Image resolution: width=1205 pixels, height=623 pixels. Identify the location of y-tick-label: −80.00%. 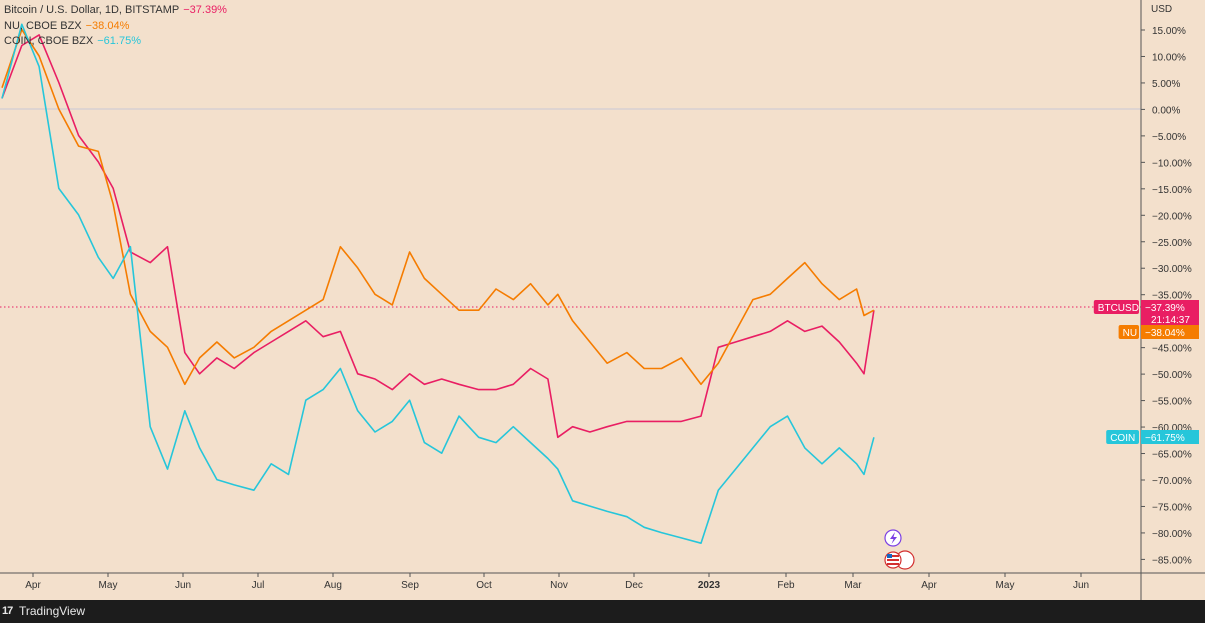
(1172, 534).